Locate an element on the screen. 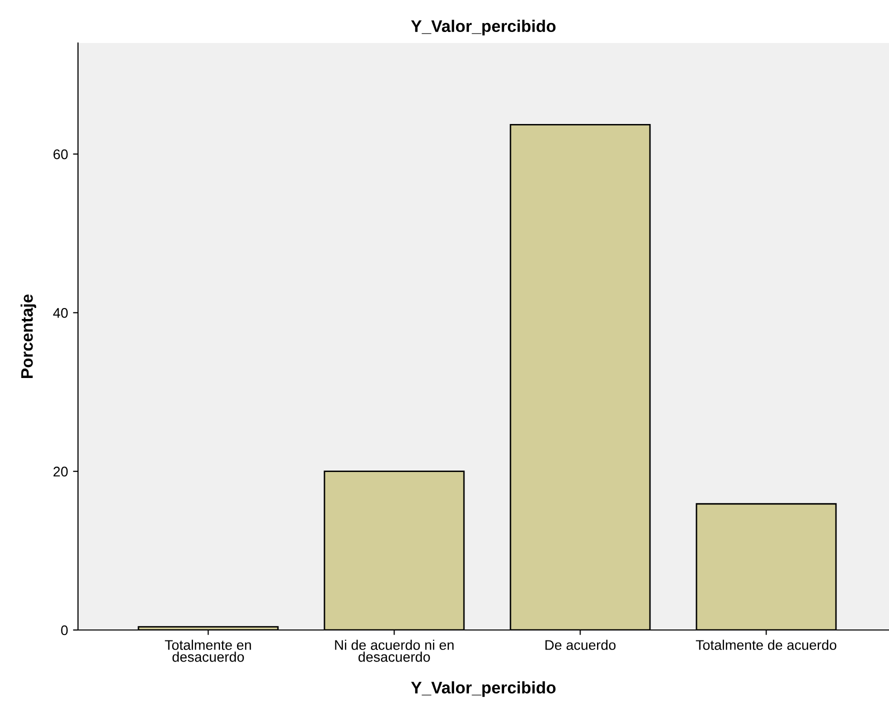 The width and height of the screenshot is (889, 715). y-tick-label: 40 is located at coordinates (60, 313).